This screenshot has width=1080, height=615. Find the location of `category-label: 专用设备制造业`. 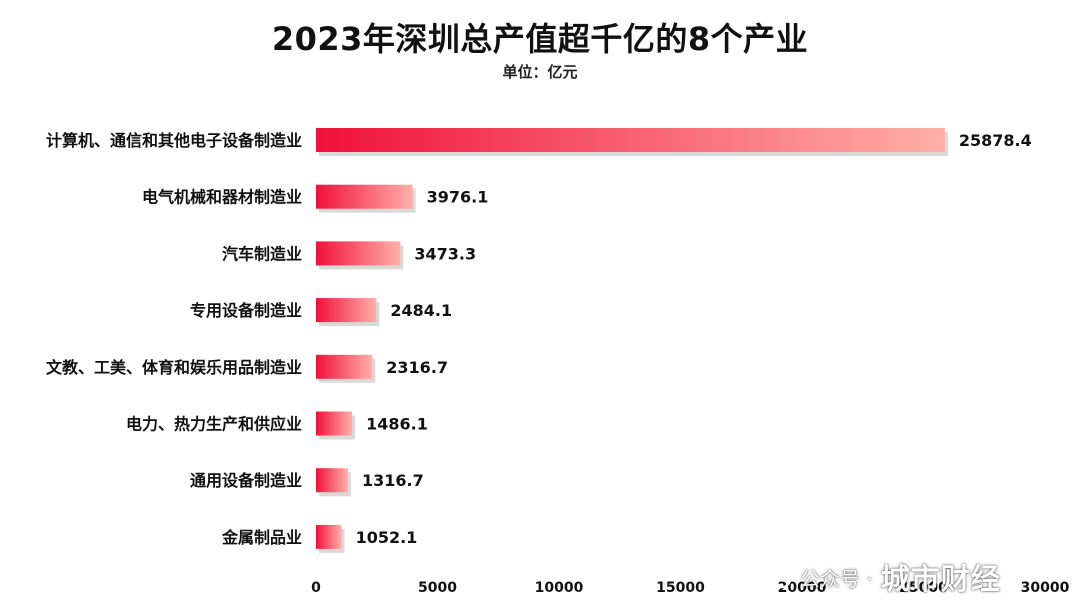

category-label: 专用设备制造业 is located at coordinates (246, 310).